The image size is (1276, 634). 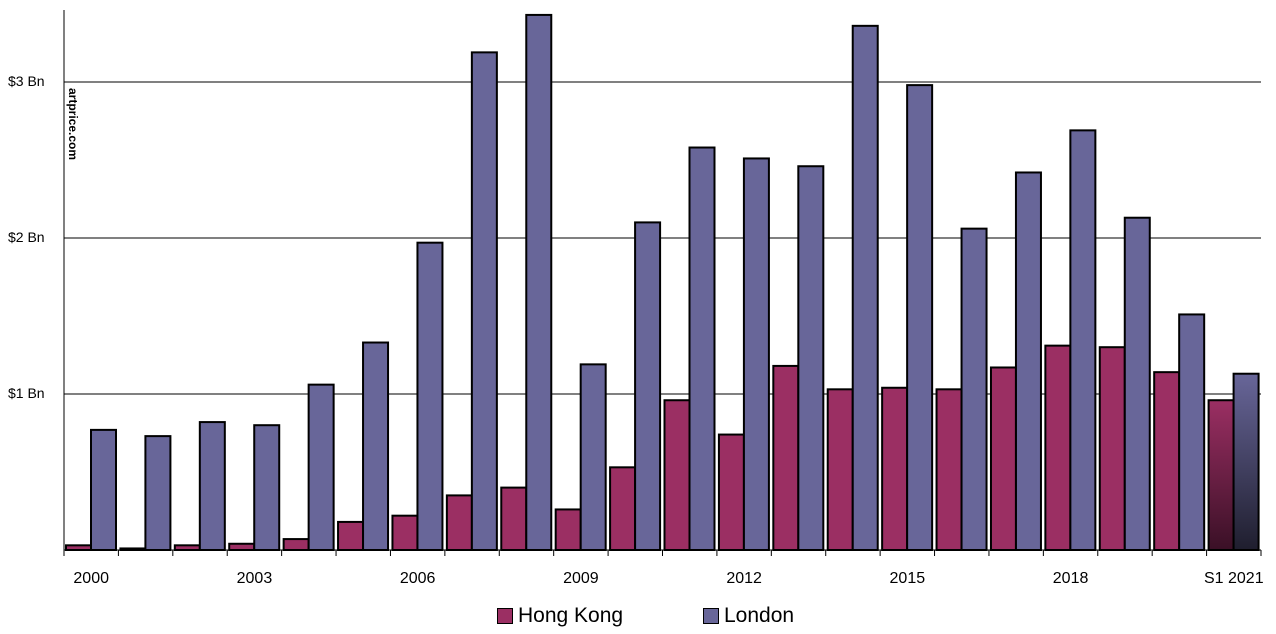 I want to click on bar-london-2007, so click(x=484, y=301).